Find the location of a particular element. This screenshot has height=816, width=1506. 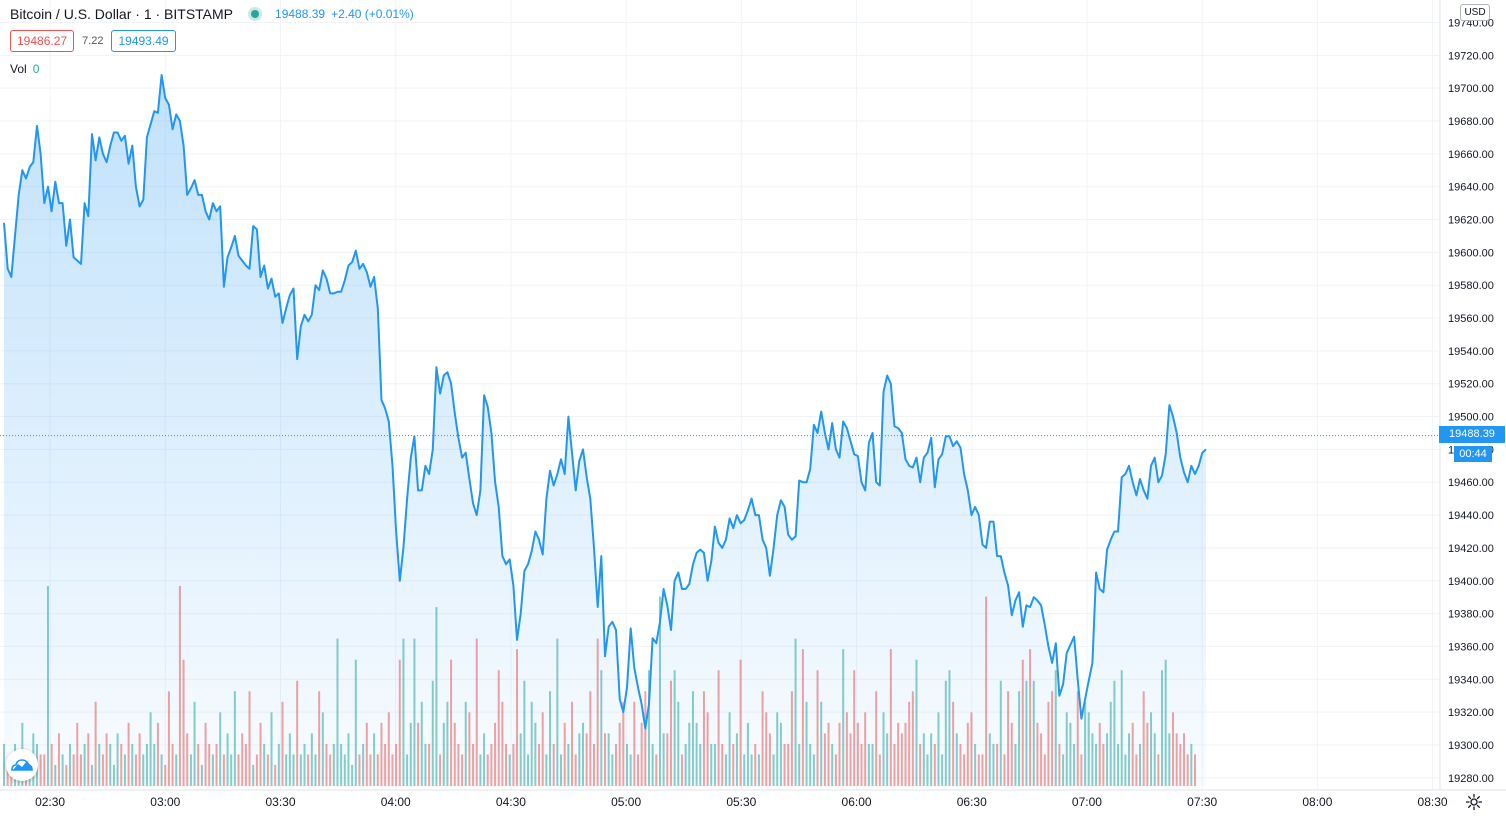

price-tick-label: 19720.00 is located at coordinates (1471, 56).